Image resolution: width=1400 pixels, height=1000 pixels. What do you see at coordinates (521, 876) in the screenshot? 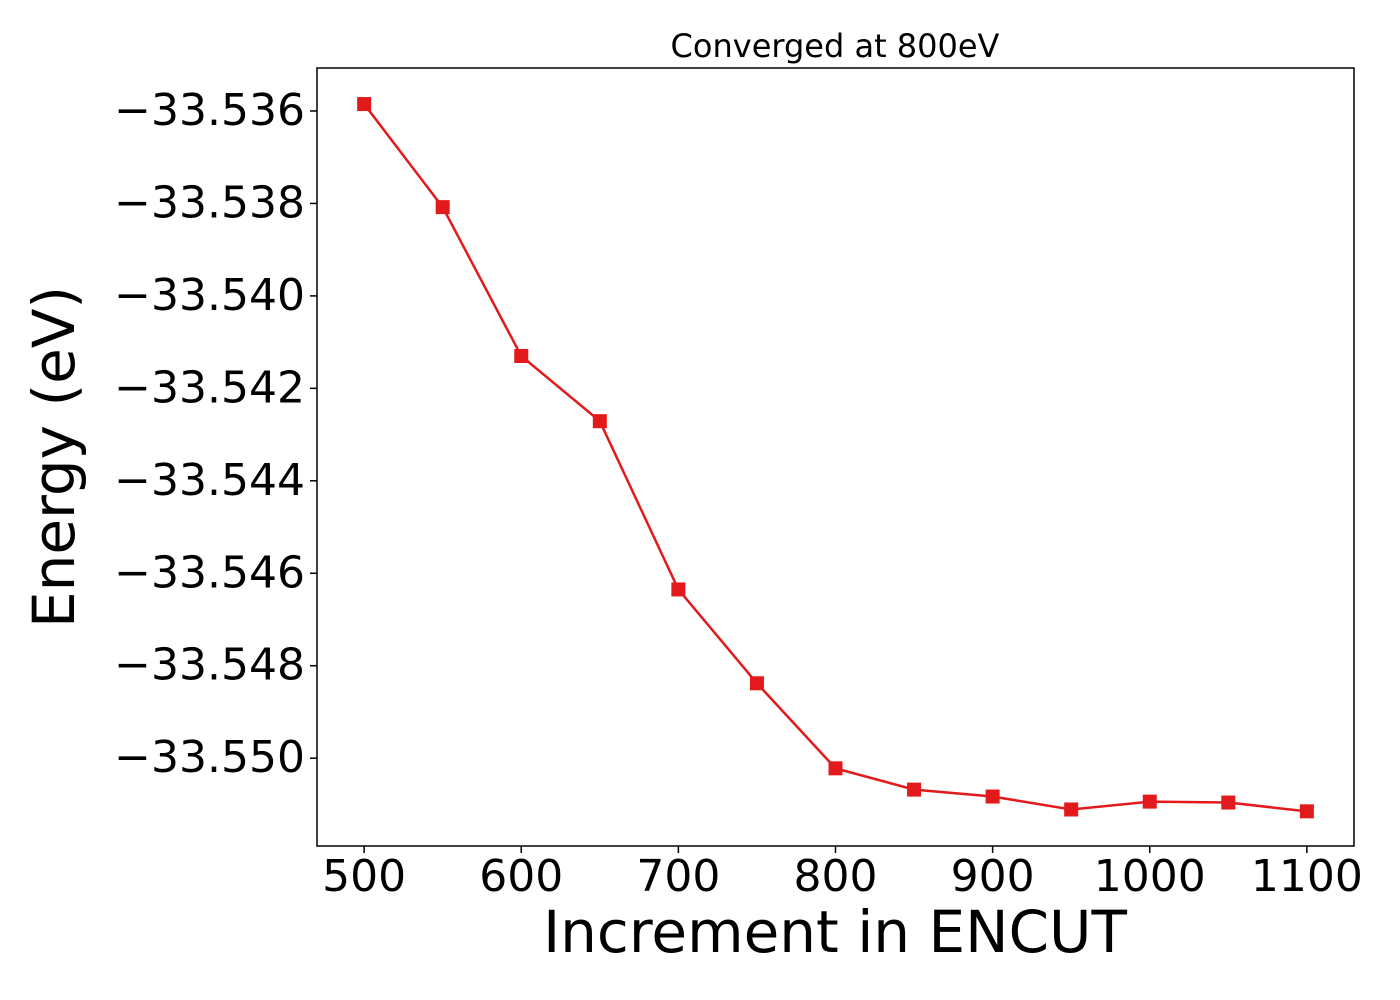
I see `x-tick-label: 600` at bounding box center [521, 876].